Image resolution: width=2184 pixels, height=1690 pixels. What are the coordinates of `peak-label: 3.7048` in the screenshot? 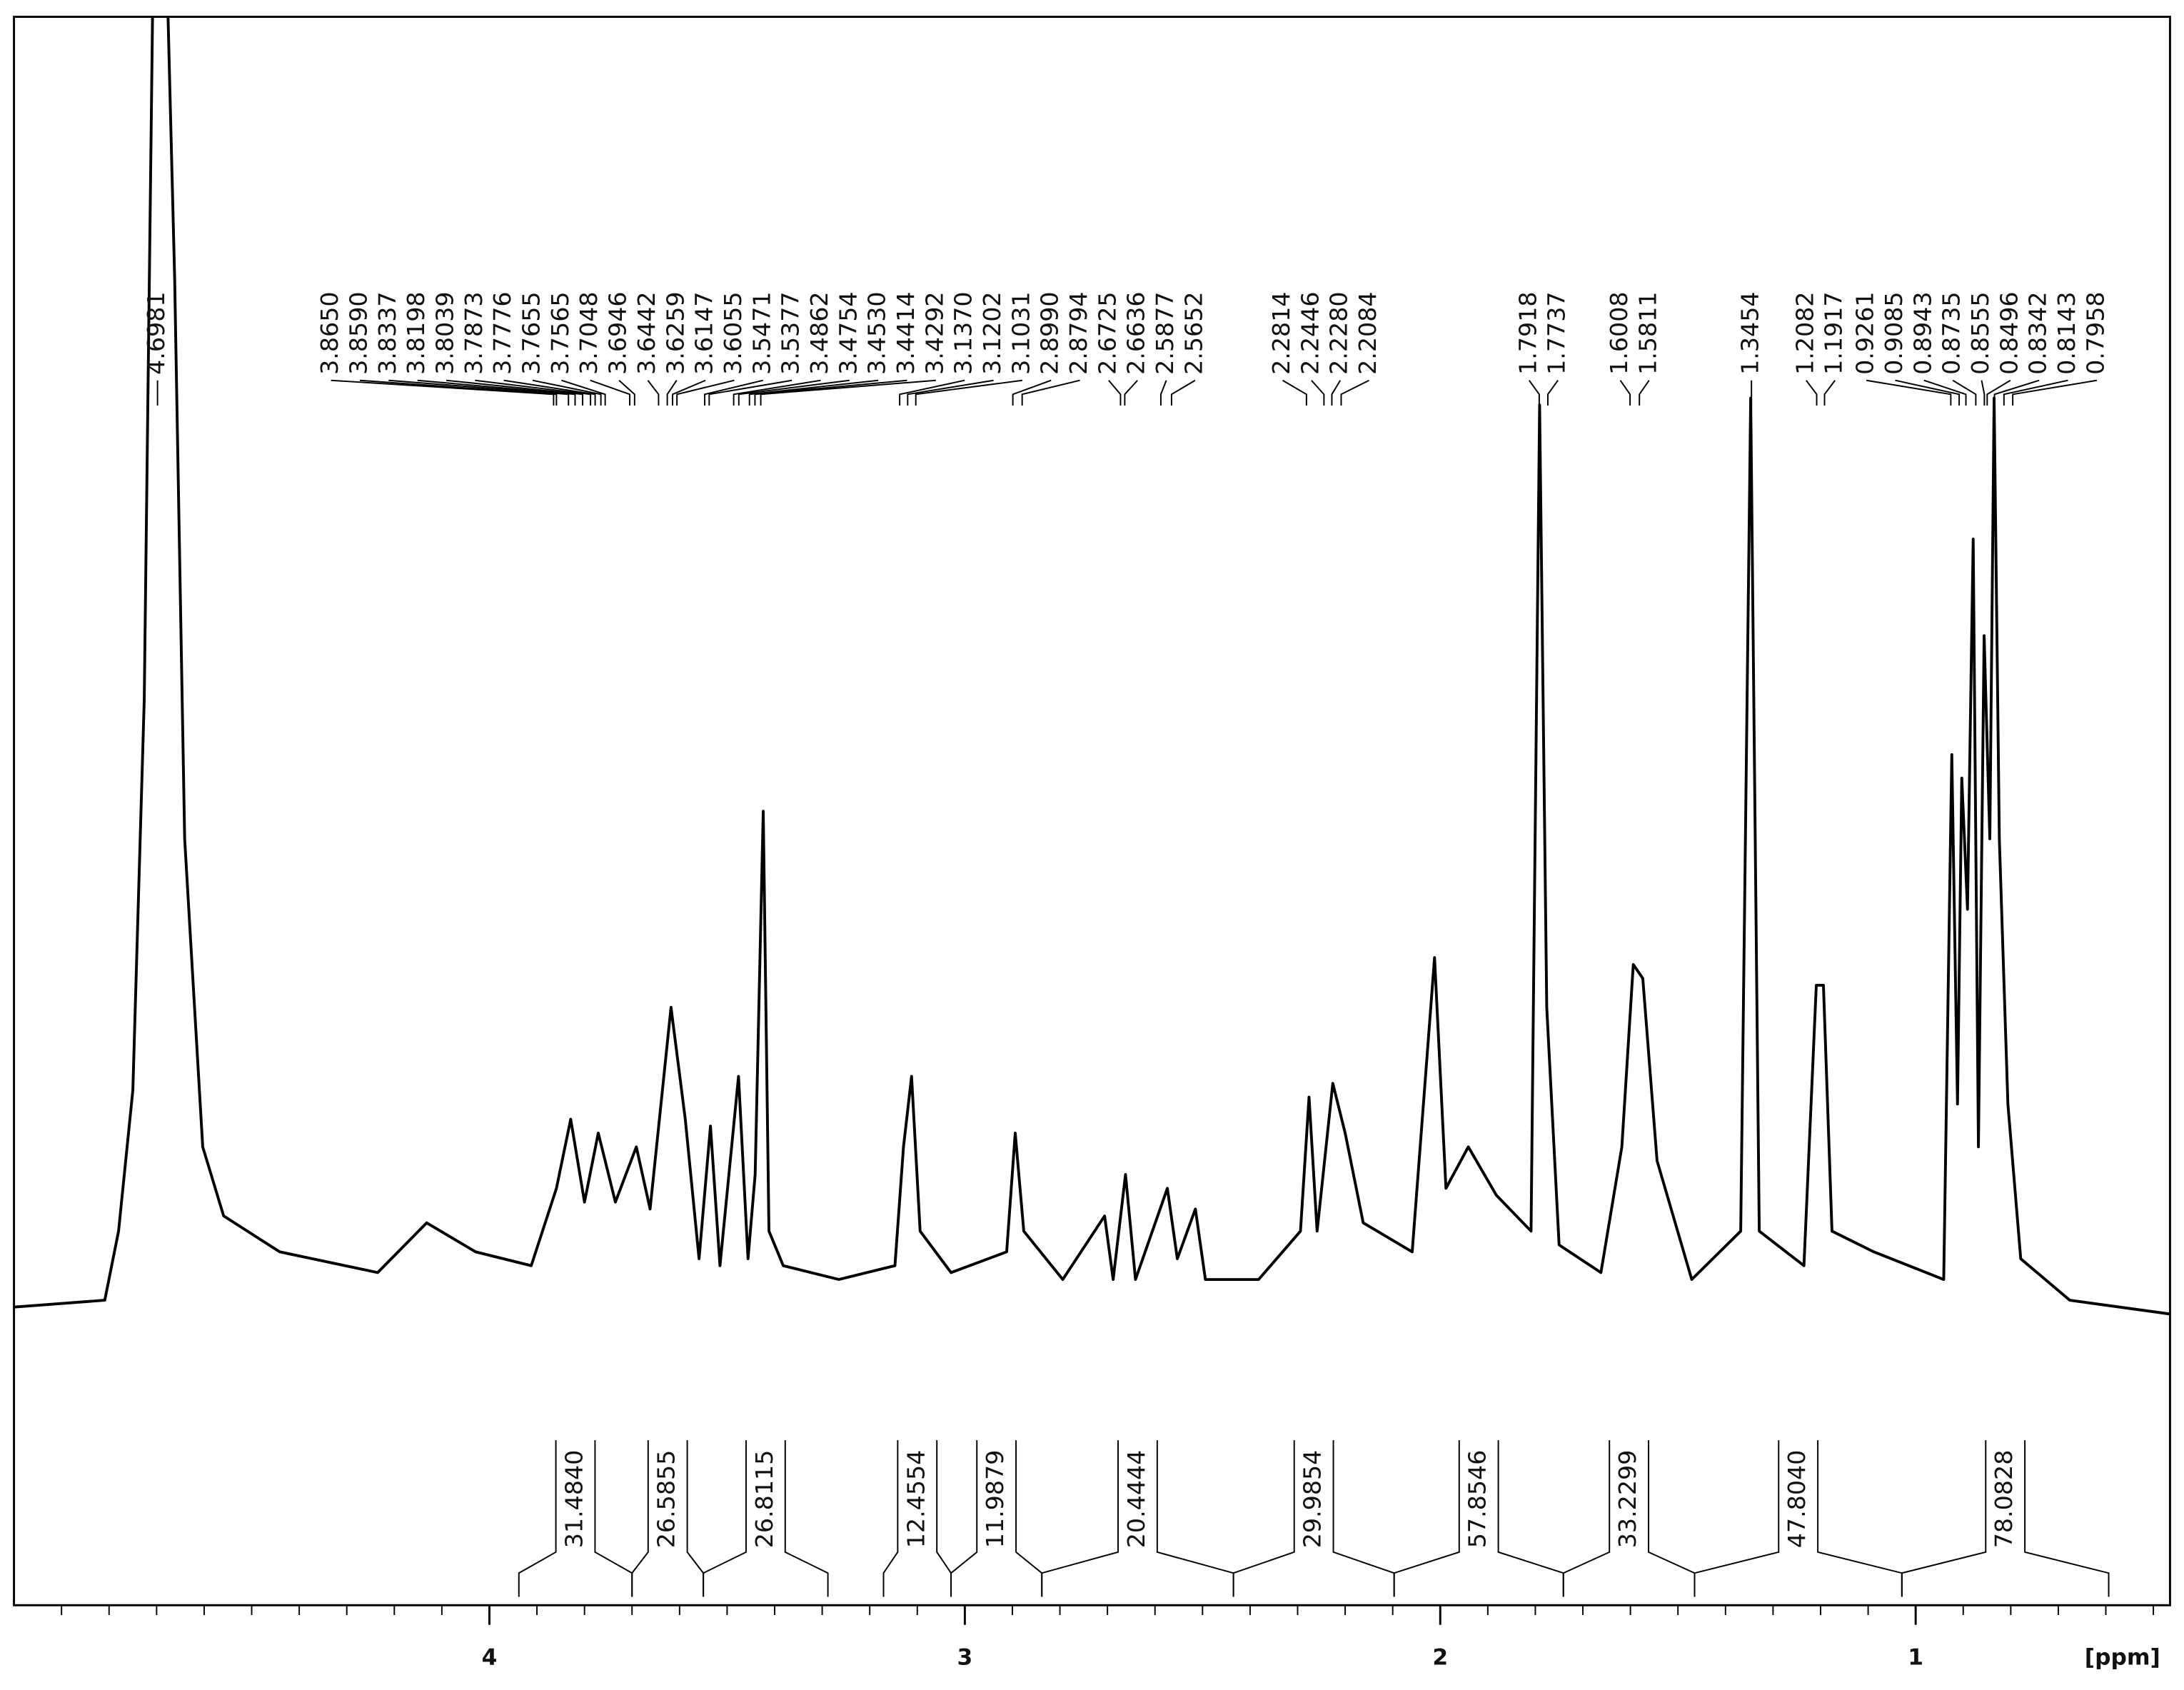 It's located at (589, 332).